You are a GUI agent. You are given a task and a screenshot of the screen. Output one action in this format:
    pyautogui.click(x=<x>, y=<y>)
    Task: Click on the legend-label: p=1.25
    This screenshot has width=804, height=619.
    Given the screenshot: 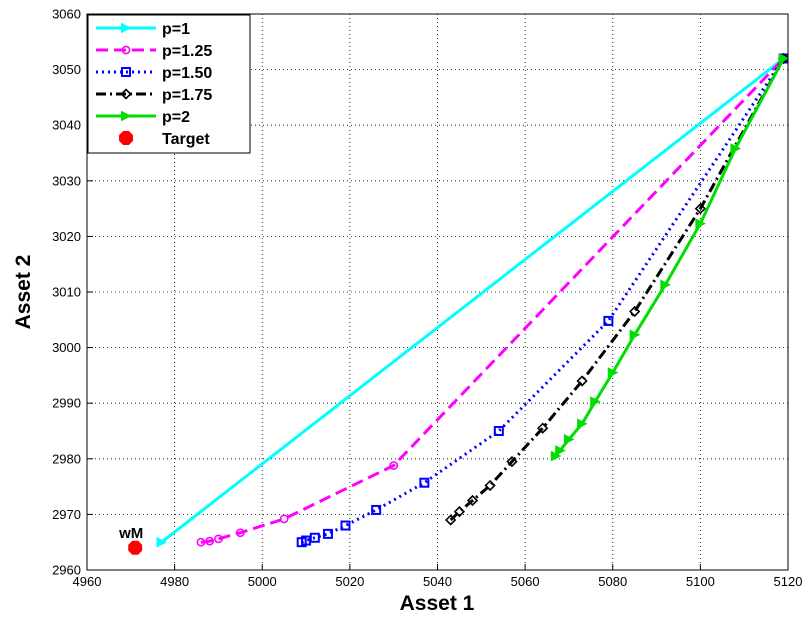 What is the action you would take?
    pyautogui.click(x=187, y=51)
    